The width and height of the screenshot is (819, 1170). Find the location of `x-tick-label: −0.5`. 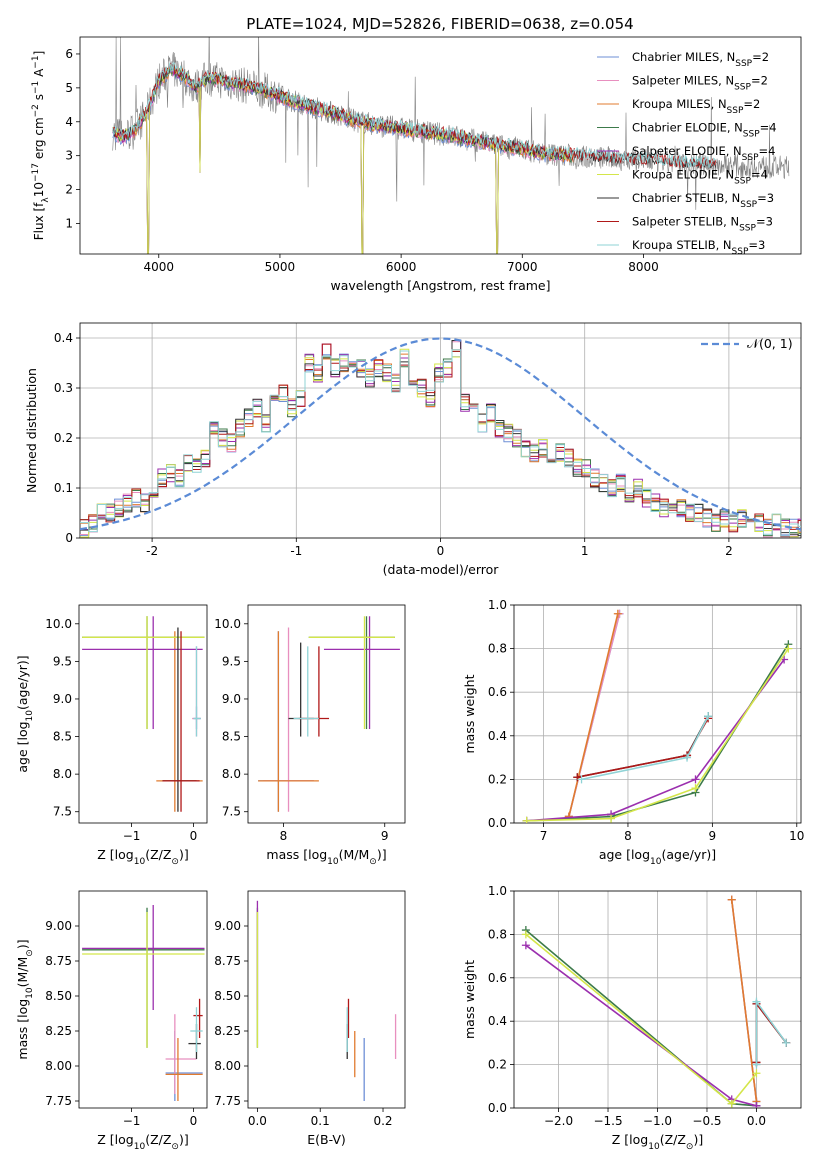

x-tick-label: −0.5 is located at coordinates (706, 1121).